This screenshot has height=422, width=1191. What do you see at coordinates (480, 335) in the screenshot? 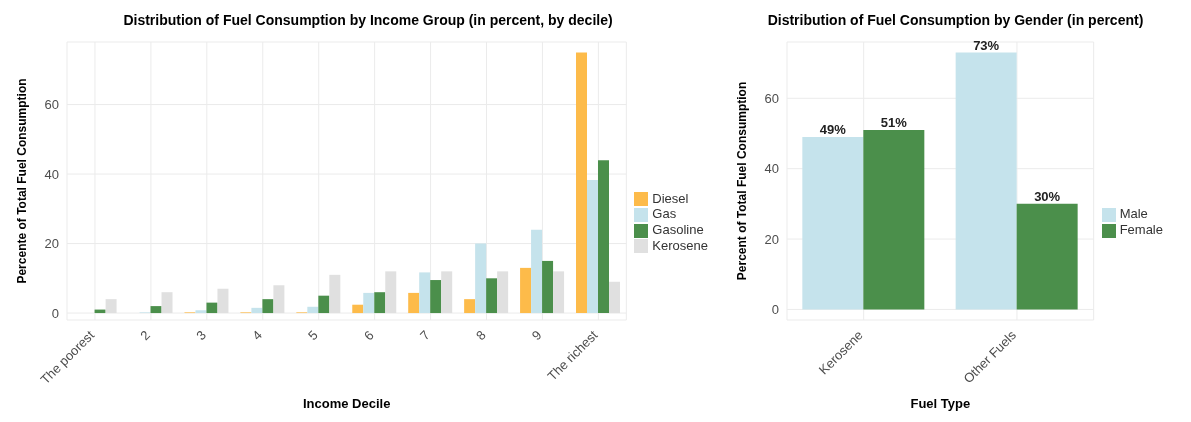
I see `x-tick-label: 8` at bounding box center [480, 335].